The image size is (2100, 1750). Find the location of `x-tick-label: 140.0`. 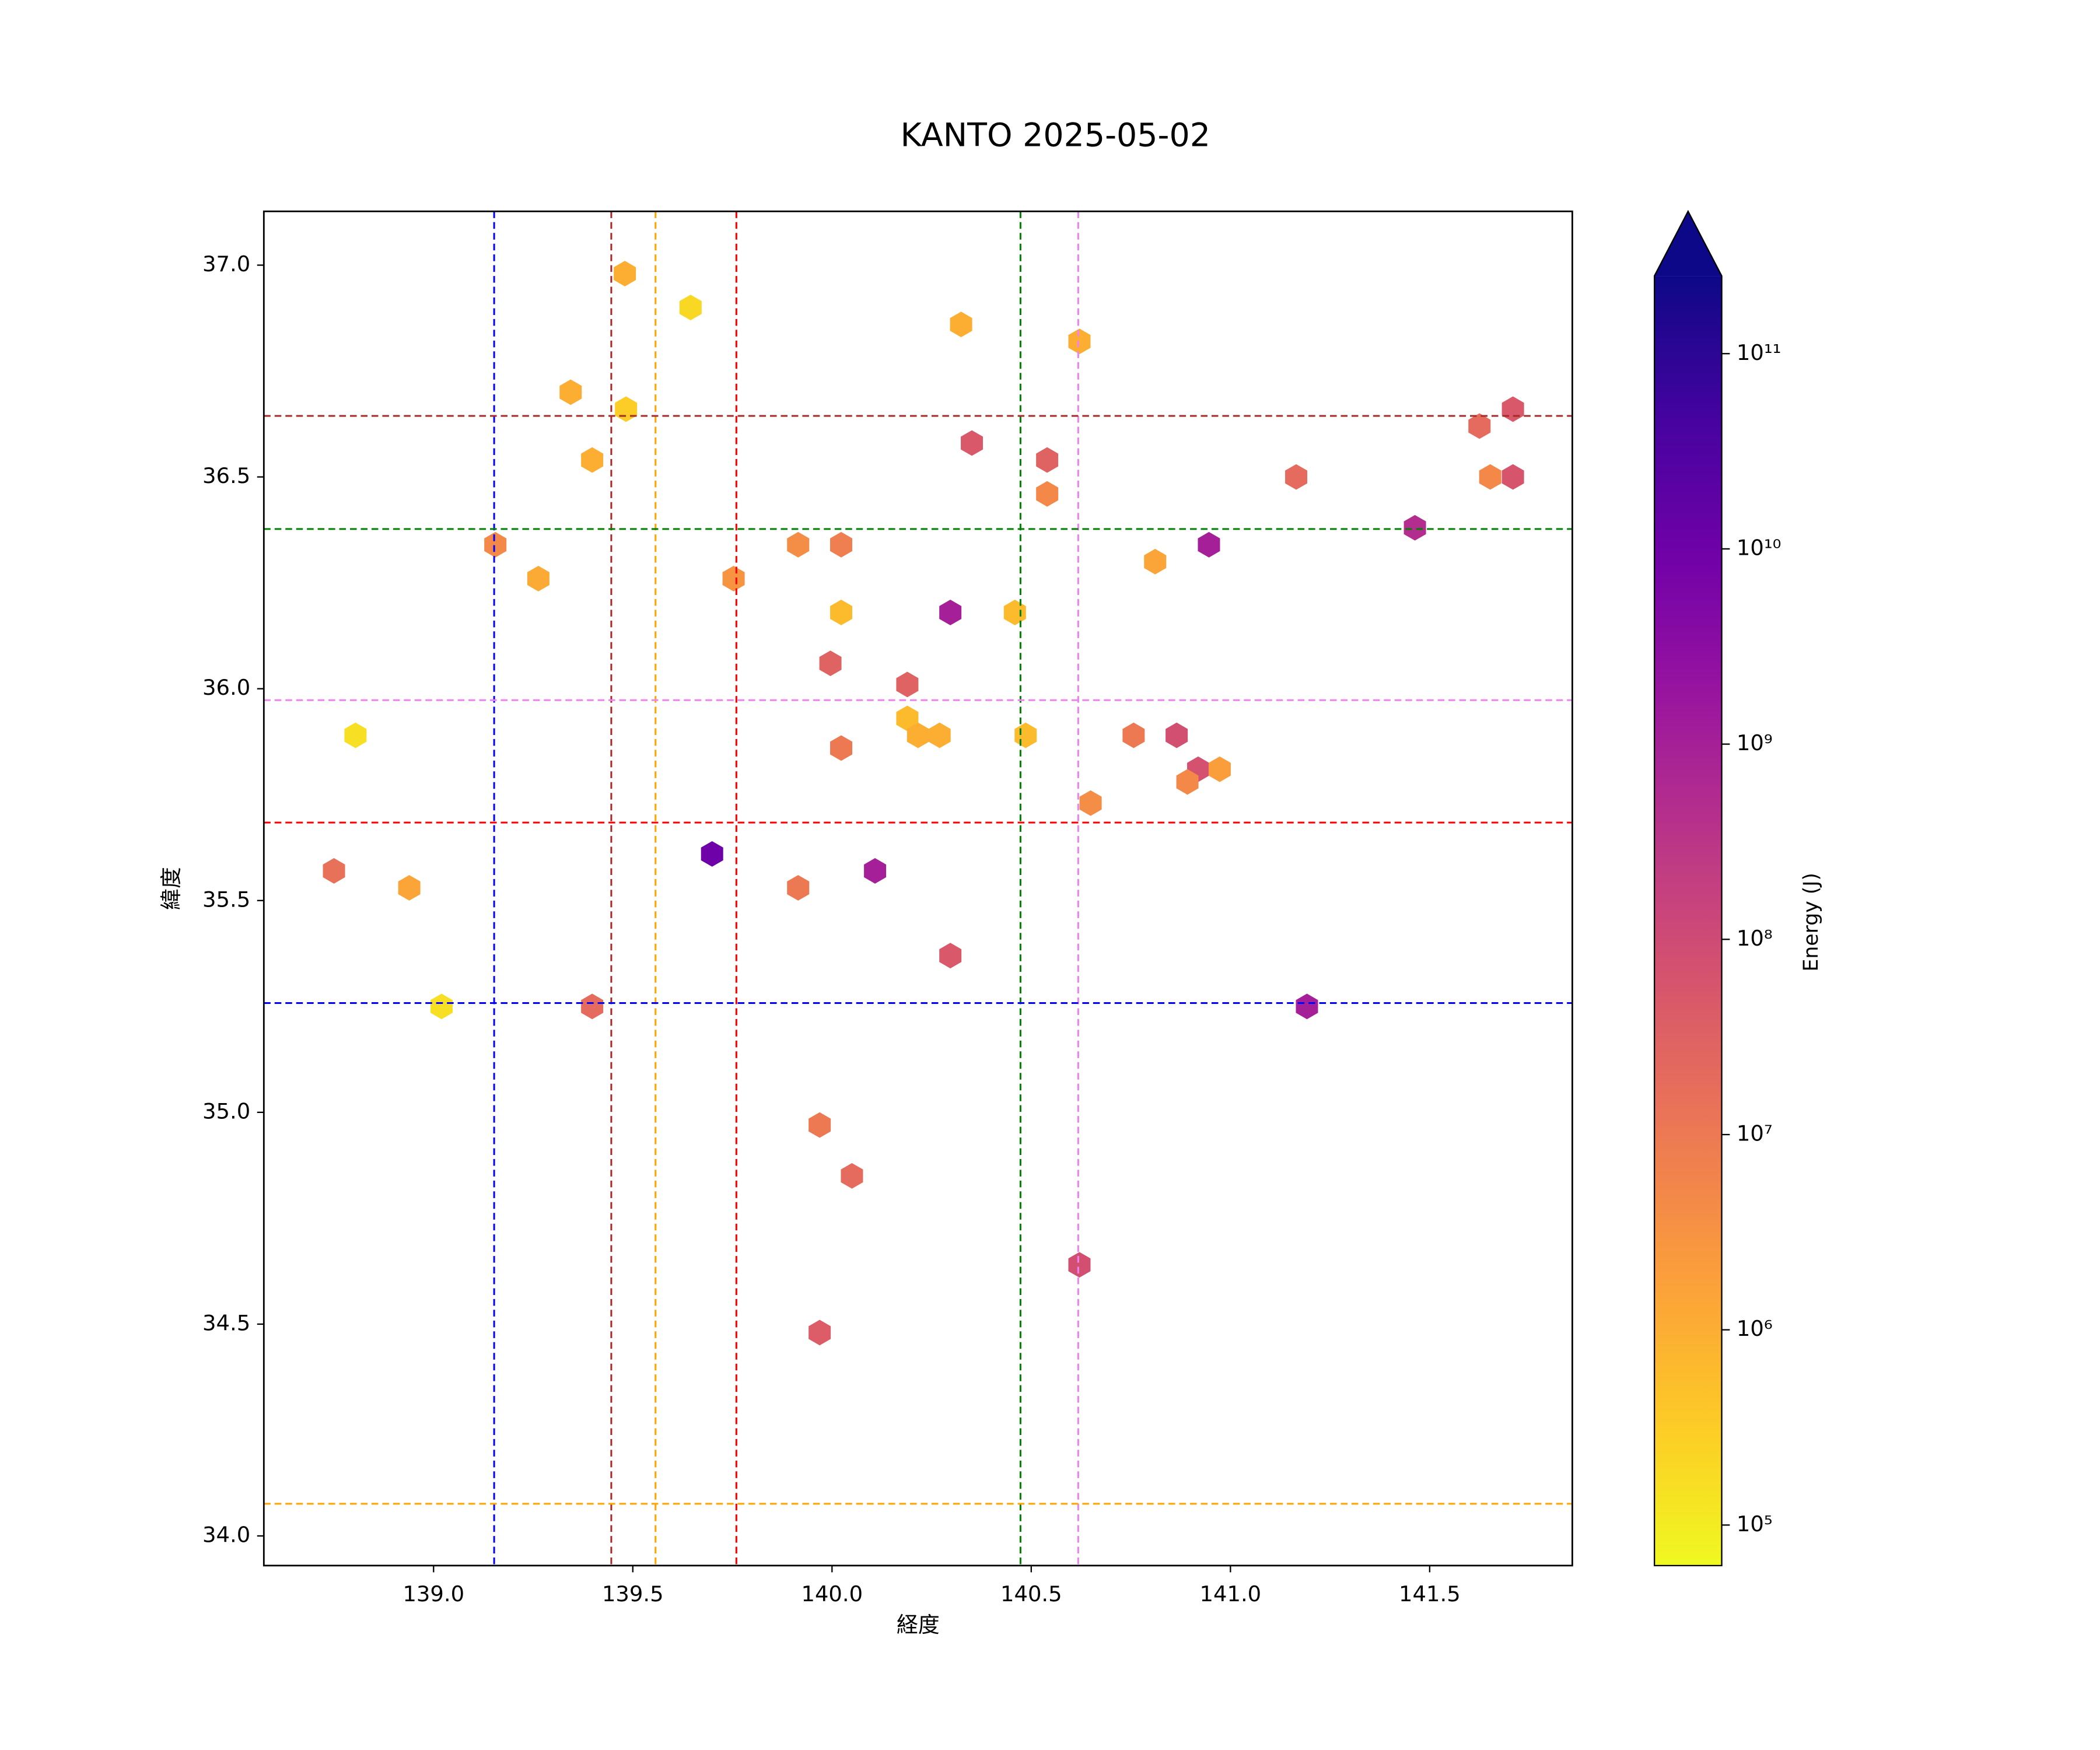

x-tick-label: 140.0 is located at coordinates (832, 1594).